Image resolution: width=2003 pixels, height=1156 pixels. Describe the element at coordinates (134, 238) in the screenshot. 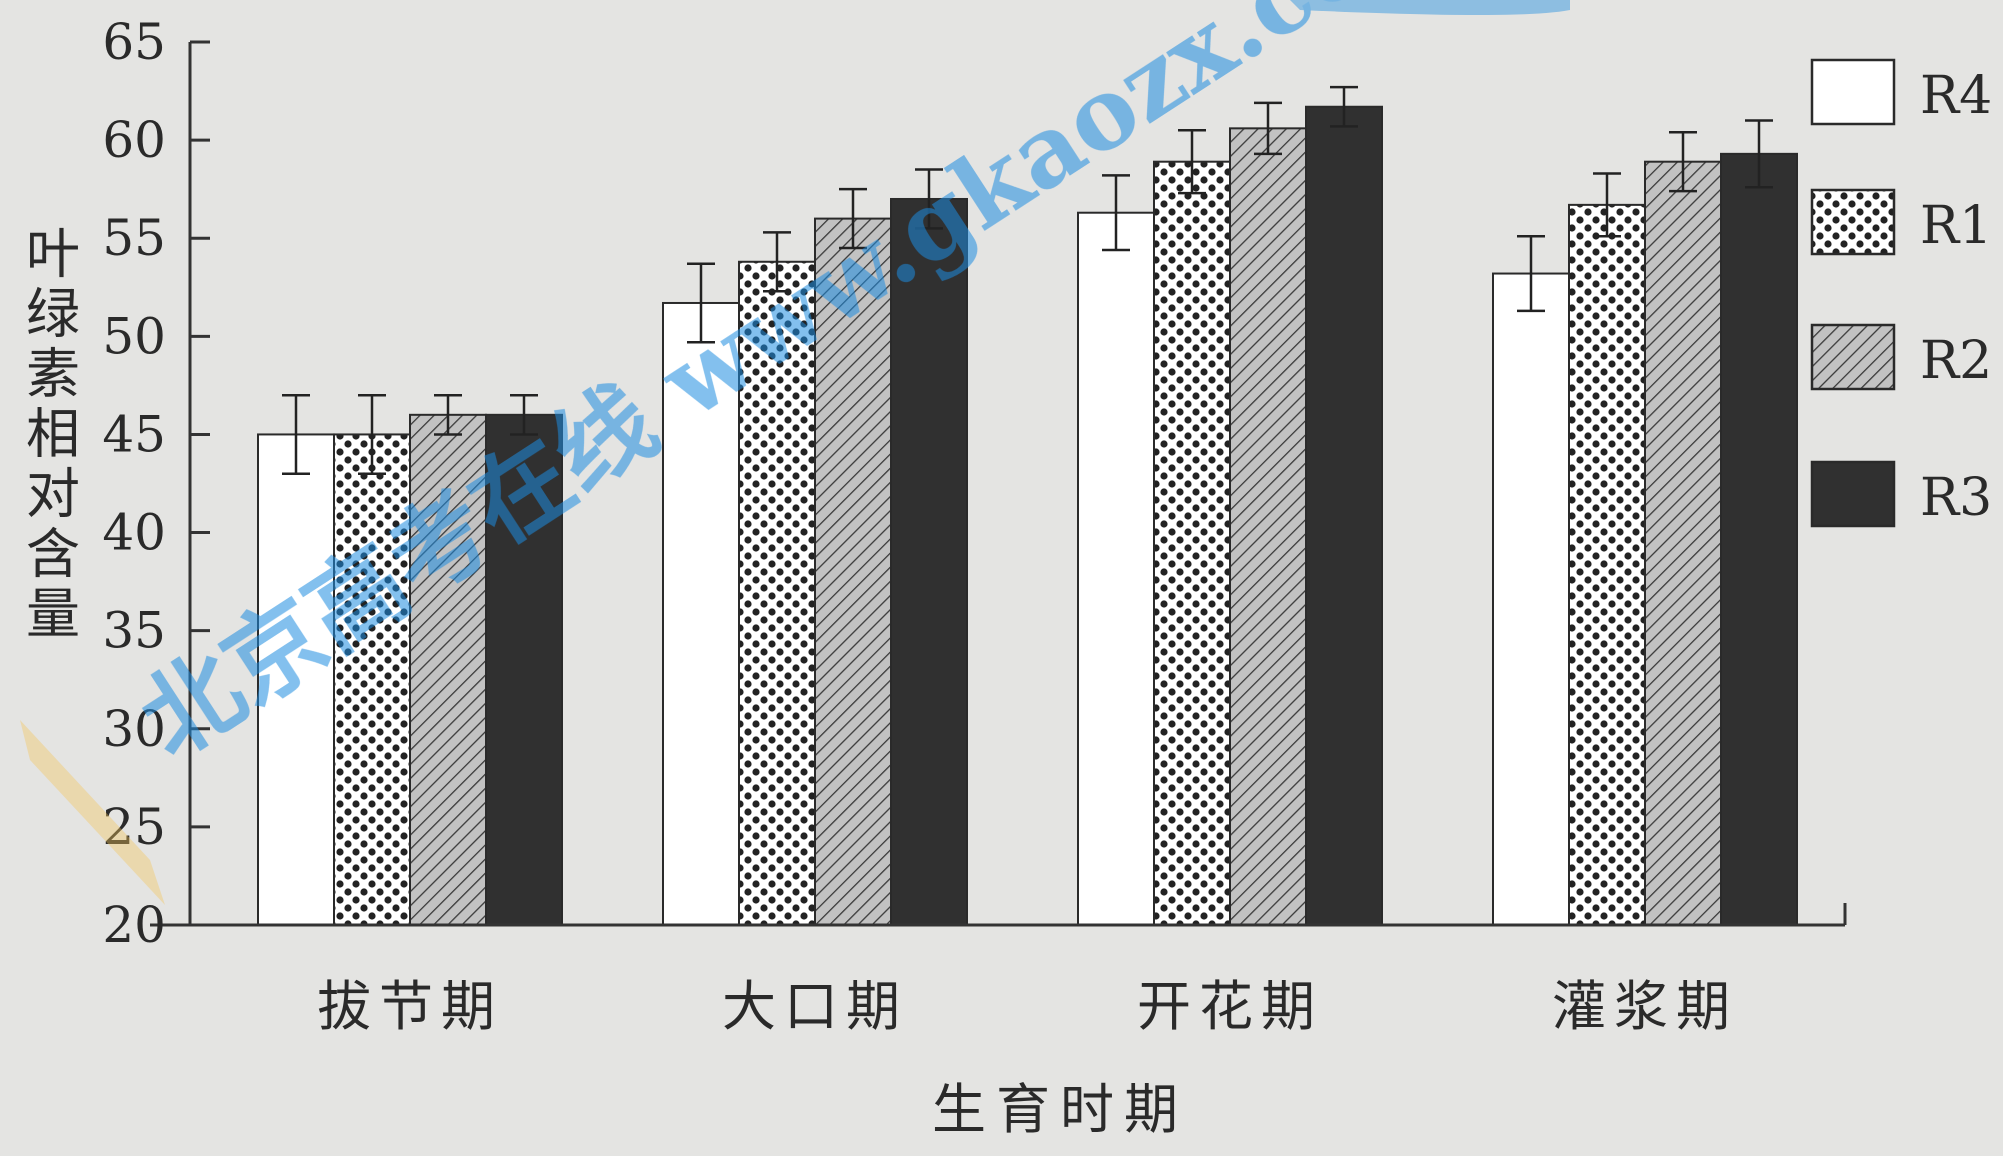

I see `y-tick-label: 55` at that location.